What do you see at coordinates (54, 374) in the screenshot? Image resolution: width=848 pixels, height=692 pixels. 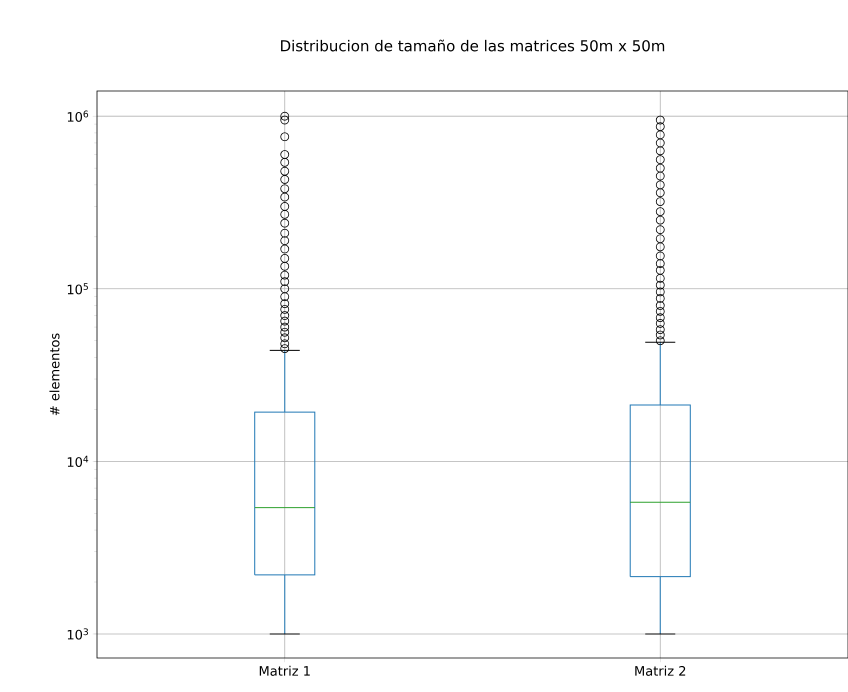 I see `y-axis-title: # elementos` at bounding box center [54, 374].